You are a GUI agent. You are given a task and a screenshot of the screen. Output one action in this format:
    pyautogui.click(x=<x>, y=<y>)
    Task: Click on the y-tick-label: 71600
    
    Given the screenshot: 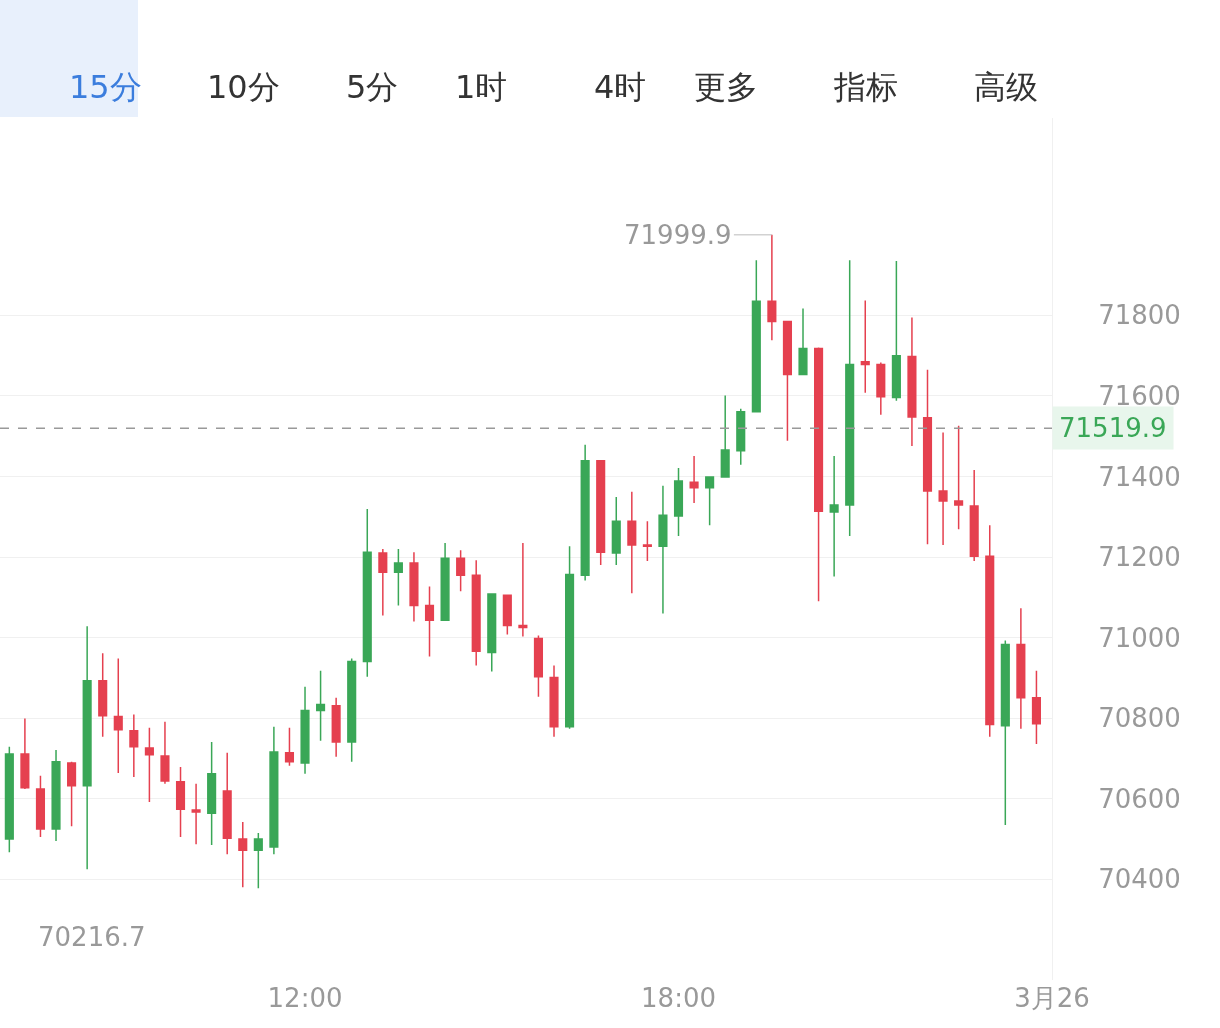 What is the action you would take?
    pyautogui.click(x=1139, y=396)
    